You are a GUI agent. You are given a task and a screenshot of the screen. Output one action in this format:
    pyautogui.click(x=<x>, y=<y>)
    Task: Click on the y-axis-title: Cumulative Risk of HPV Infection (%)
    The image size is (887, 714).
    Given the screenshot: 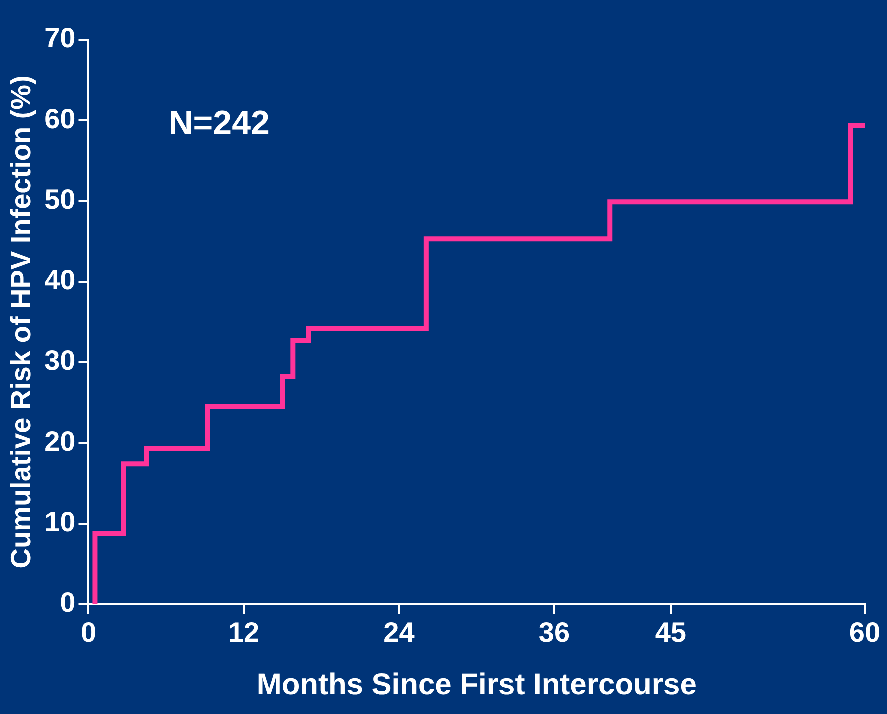 What is the action you would take?
    pyautogui.click(x=21, y=322)
    